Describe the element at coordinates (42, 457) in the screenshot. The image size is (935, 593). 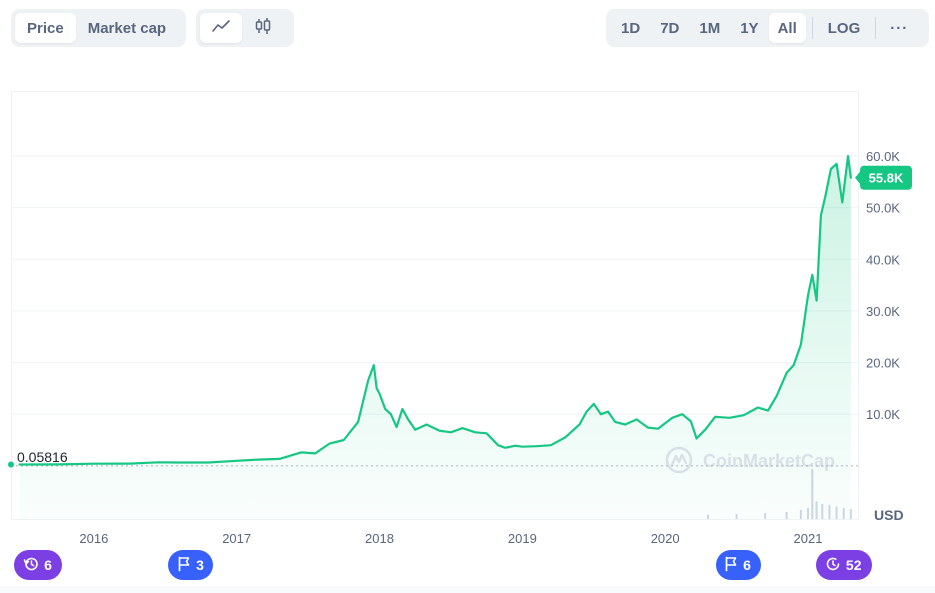
I see `start-price-label: 0.05816` at that location.